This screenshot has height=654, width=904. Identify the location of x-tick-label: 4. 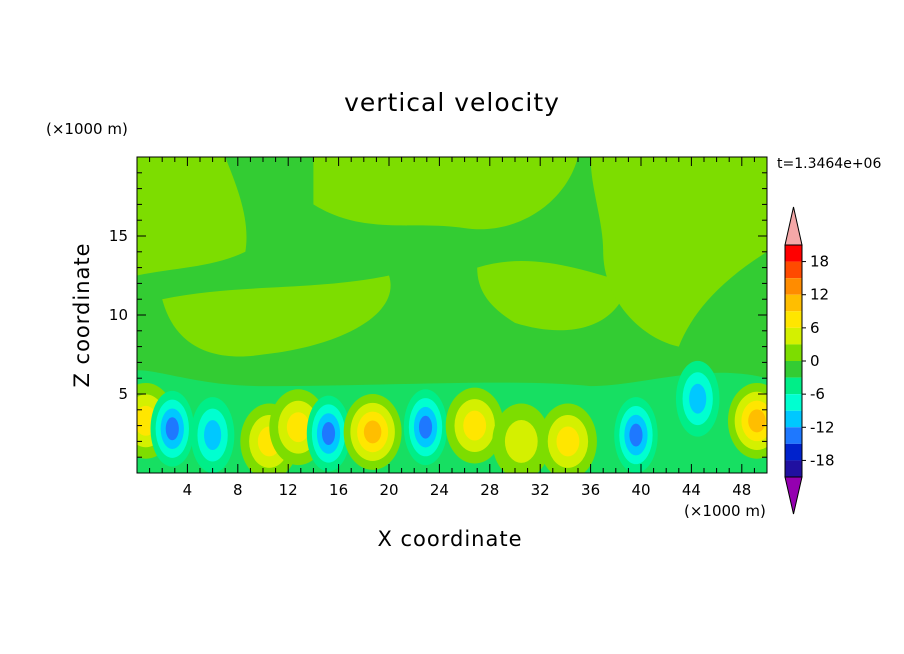
(188, 490).